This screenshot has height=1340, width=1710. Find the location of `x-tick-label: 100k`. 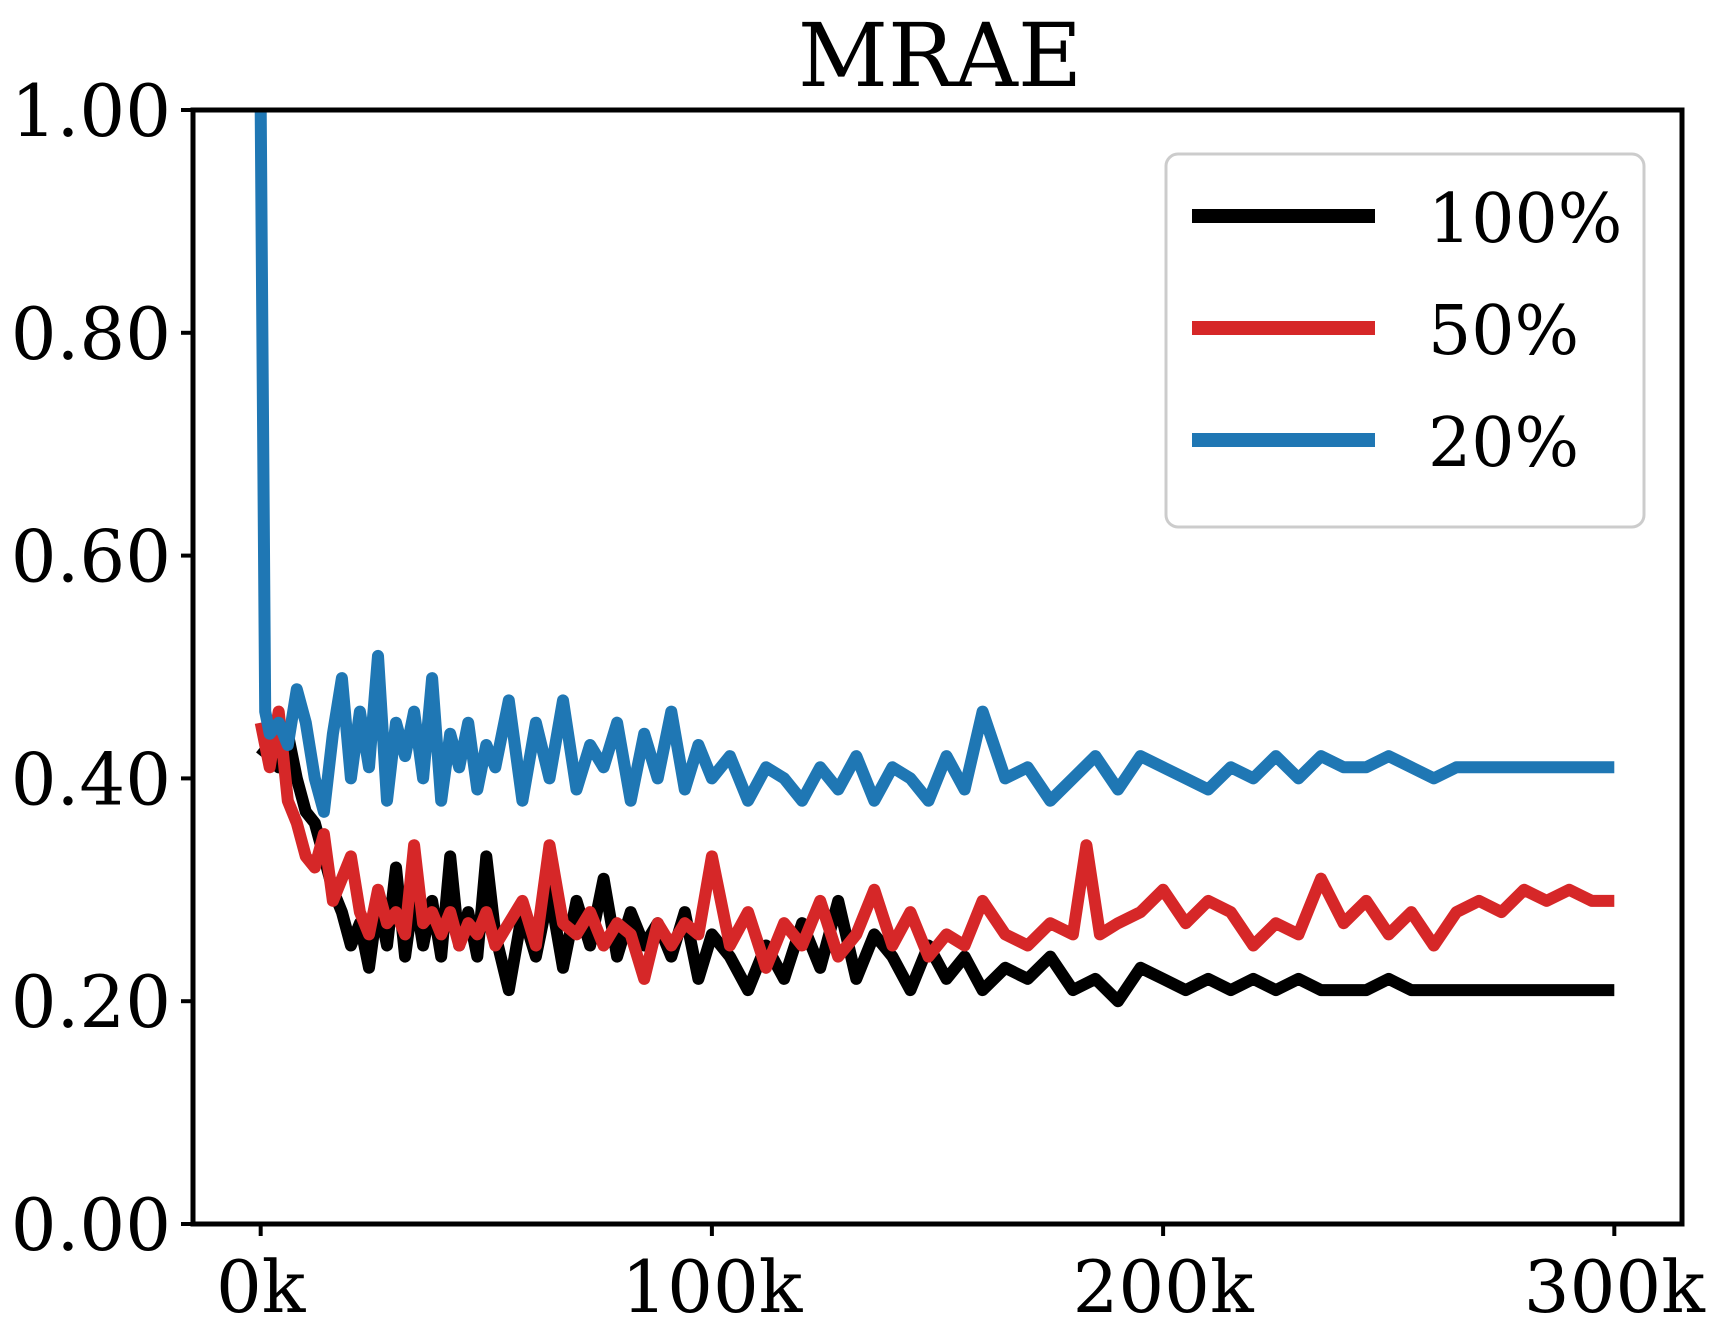

x-tick-label: 100k is located at coordinates (712, 1287).